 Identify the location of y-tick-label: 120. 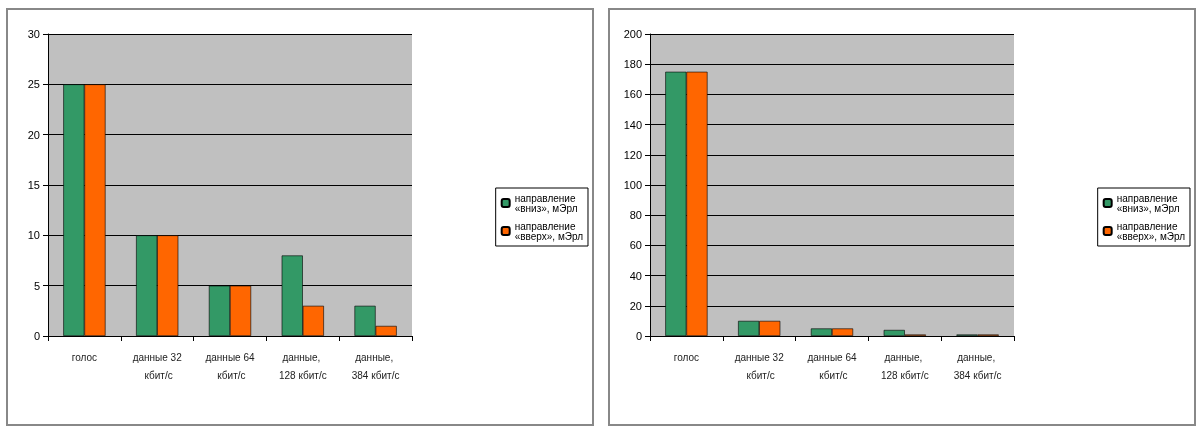
(632, 154).